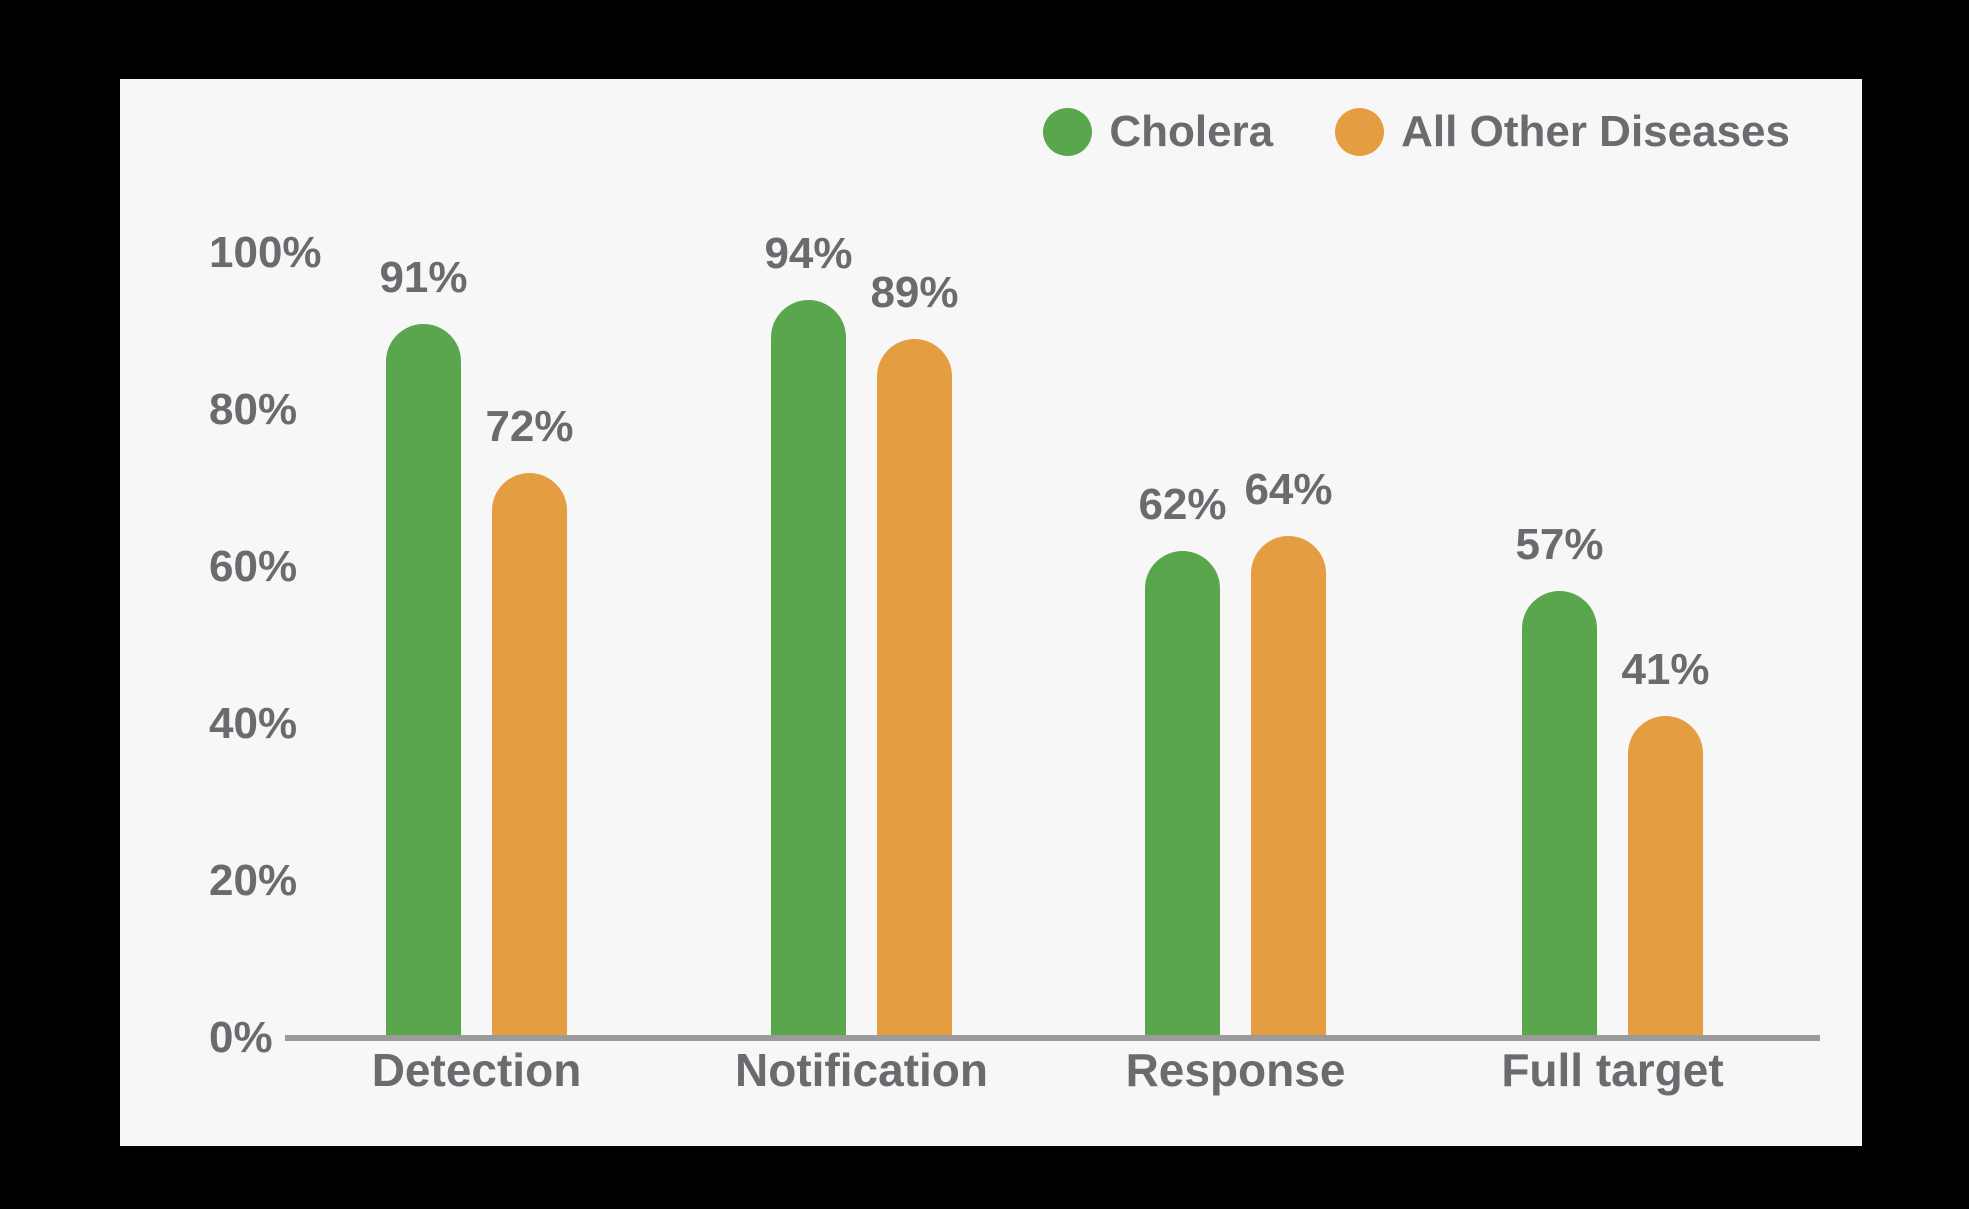 This screenshot has width=1969, height=1209. I want to click on chart-legend: Cholera All Other Diseases, so click(1416, 132).